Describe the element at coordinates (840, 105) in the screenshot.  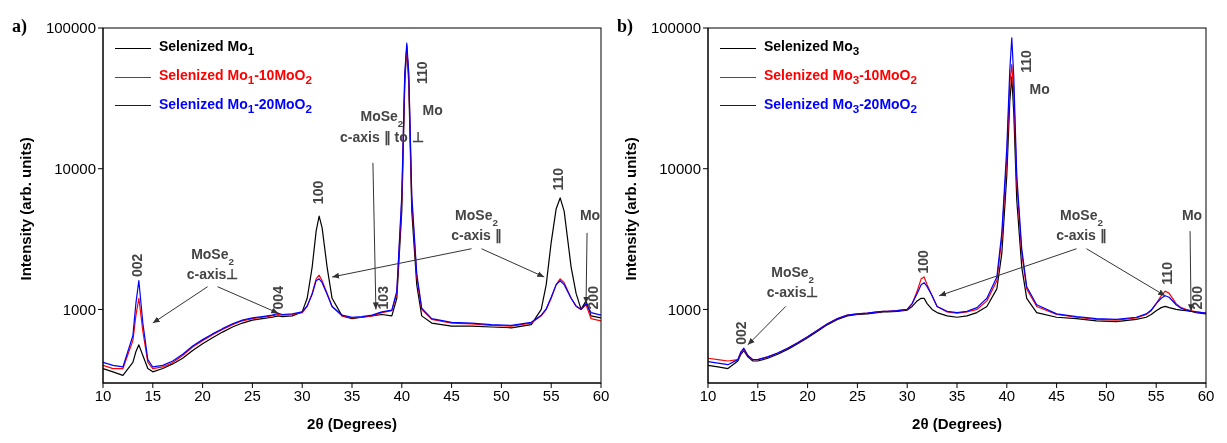
I see `legend-label: Selenized Mo$_{3}$-20MoO$_{2}$` at that location.